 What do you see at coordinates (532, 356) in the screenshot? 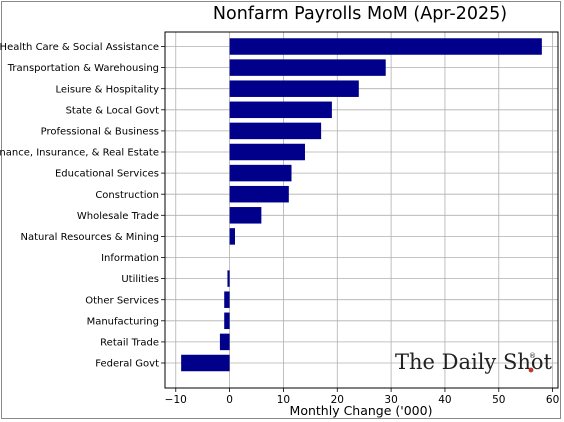
I see `watermark-registered-mark: ®` at bounding box center [532, 356].